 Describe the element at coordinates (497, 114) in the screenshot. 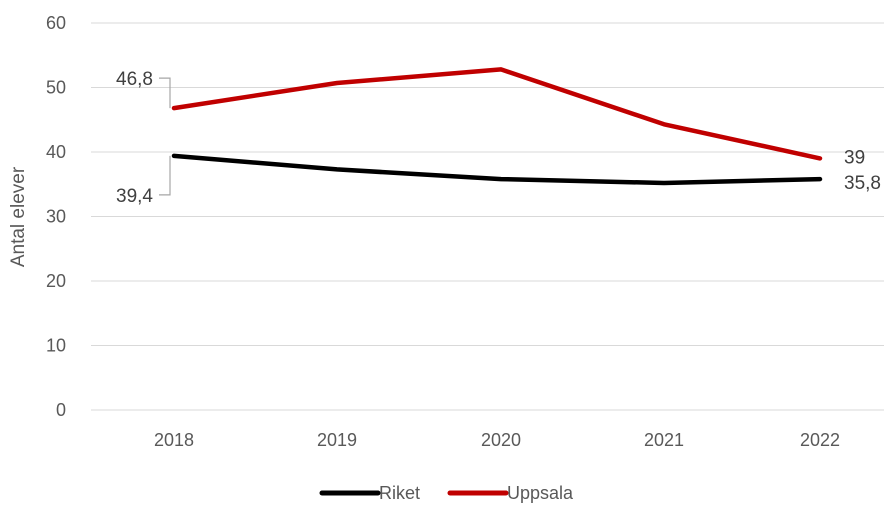

I see `series-line-uppsala` at that location.